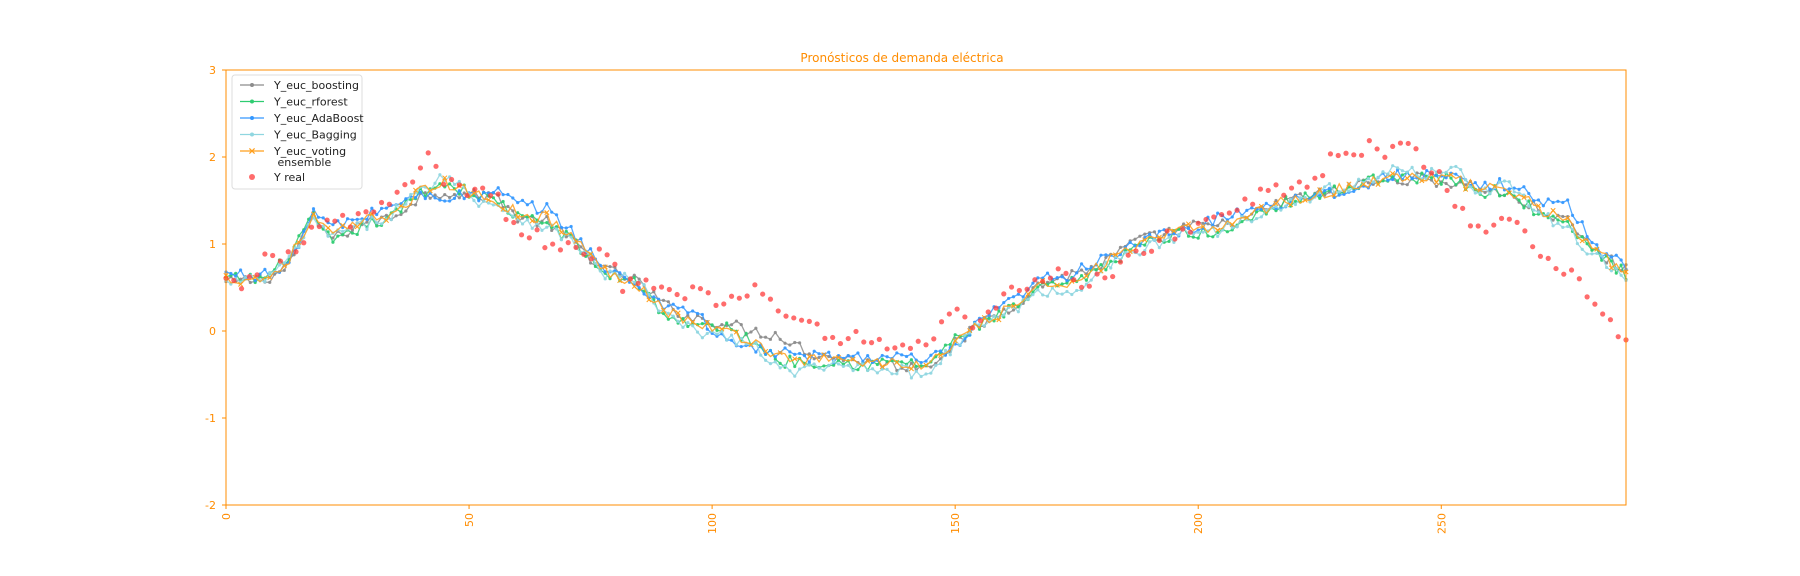  Describe the element at coordinates (277, 177) in the screenshot. I see `legend-entry: Y real` at that location.